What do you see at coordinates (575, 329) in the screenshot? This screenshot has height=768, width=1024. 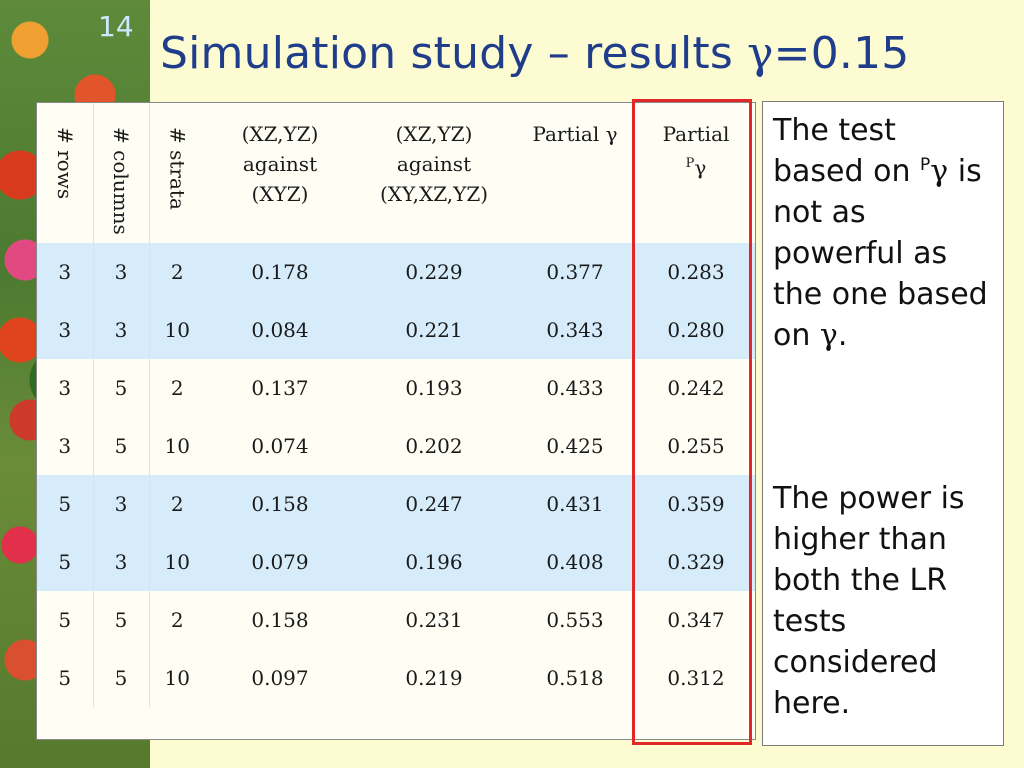 I see `cell-partial-gamma: 0.343` at bounding box center [575, 329].